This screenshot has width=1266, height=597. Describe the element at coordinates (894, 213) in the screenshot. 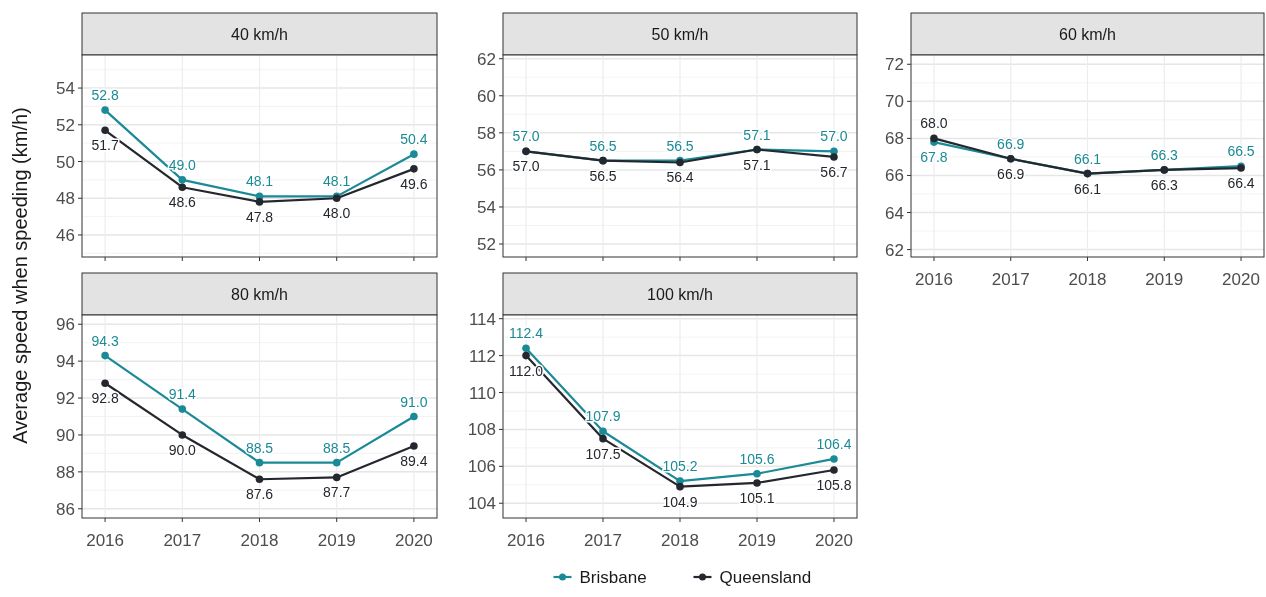

I see `y-tick-label: 64` at that location.